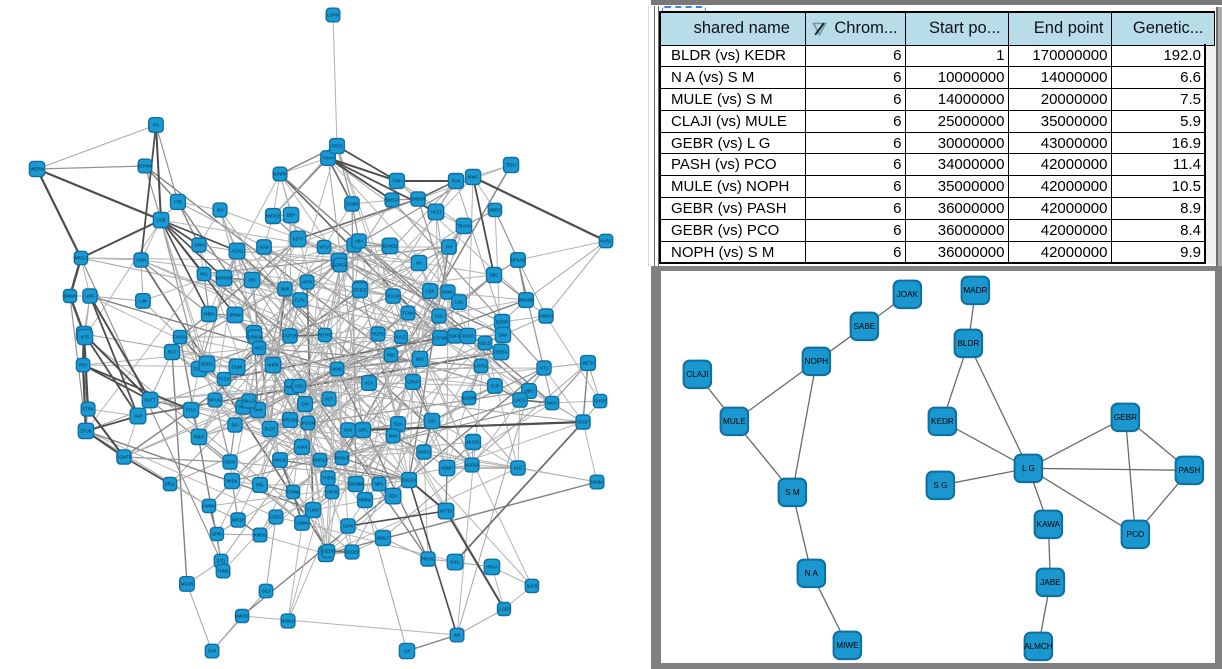 The height and width of the screenshot is (669, 1222). I want to click on svg-text: GKFG, so click(424, 452).